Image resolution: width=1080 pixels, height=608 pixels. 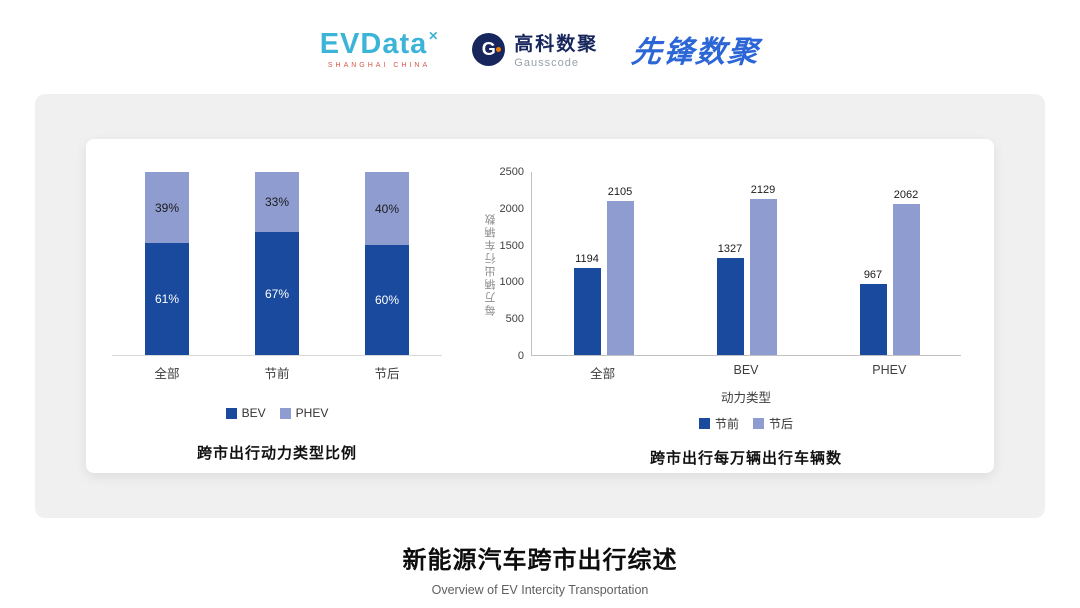 What do you see at coordinates (277, 202) in the screenshot?
I see `phev-segment: 33%` at bounding box center [277, 202].